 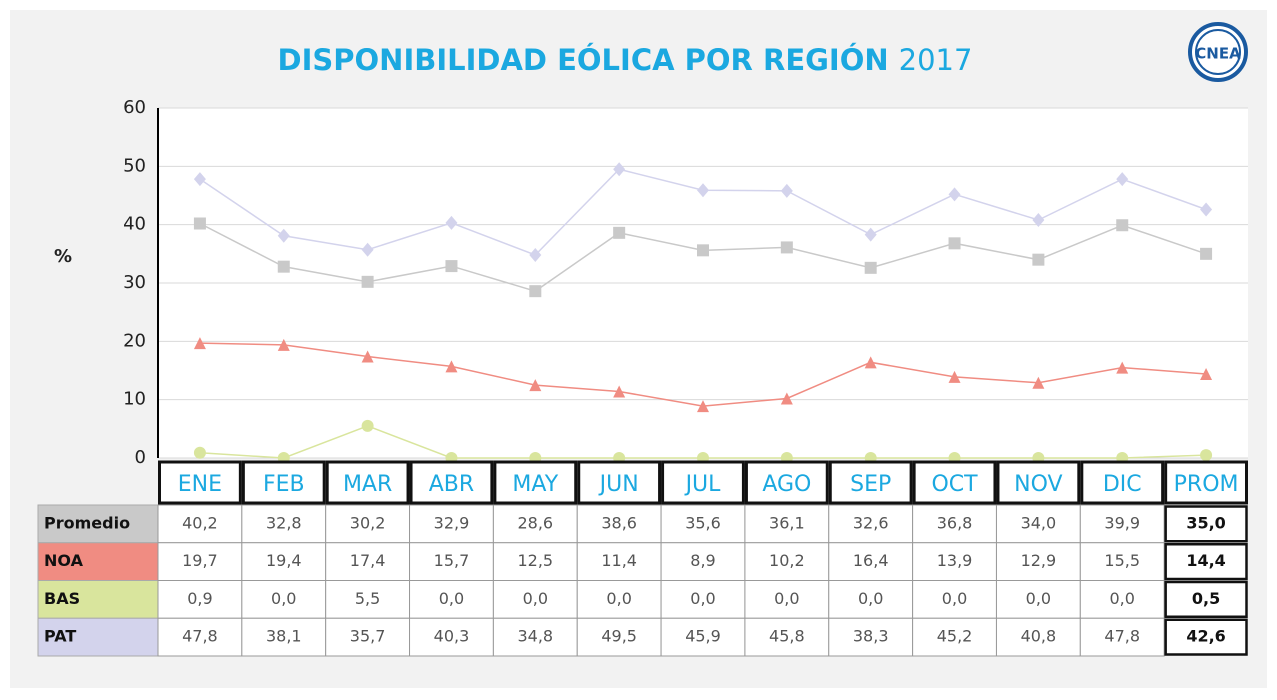 I want to click on table-value: 36,1, so click(x=787, y=522).